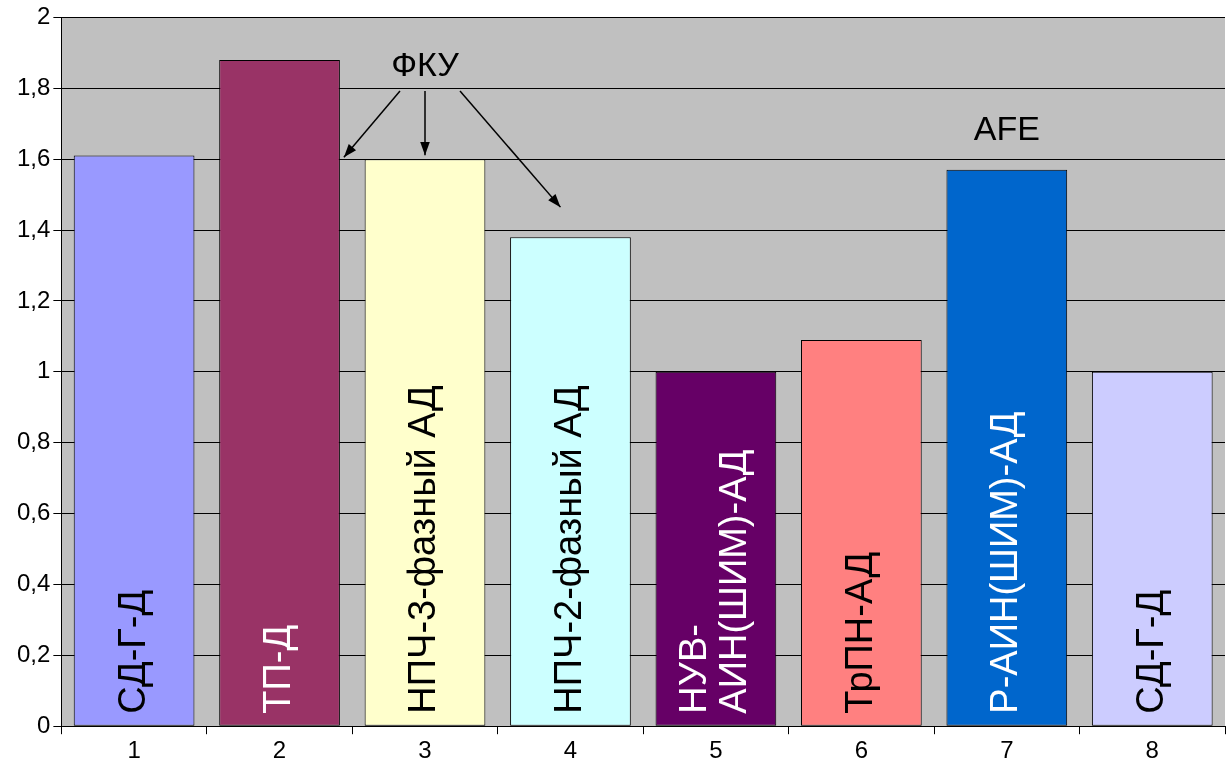 The image size is (1227, 769). Describe the element at coordinates (1007, 750) in the screenshot. I see `x-tick-label: 7` at that location.